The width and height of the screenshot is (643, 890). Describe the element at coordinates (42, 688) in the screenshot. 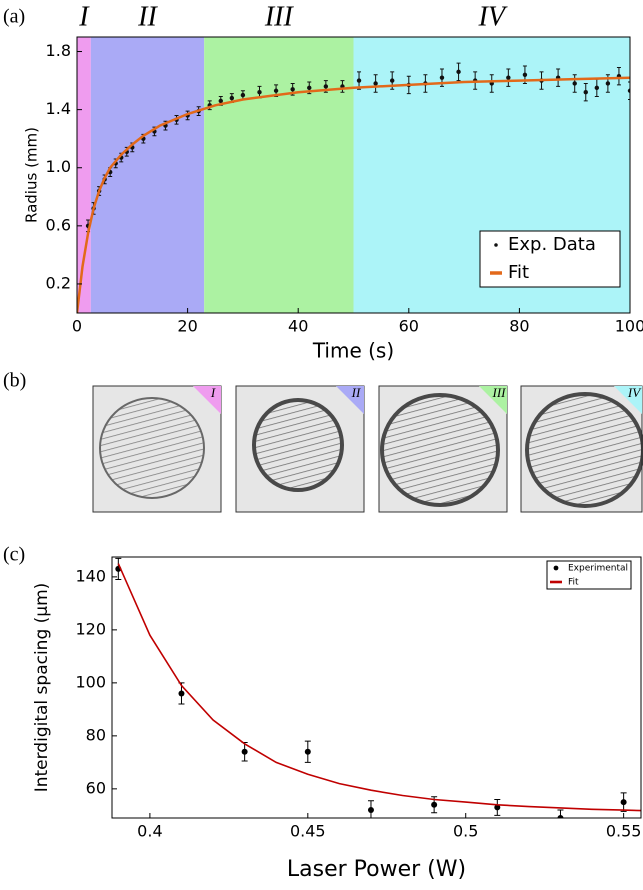

I see `y-axis-label: Interdigital spacing (μm)` at that location.